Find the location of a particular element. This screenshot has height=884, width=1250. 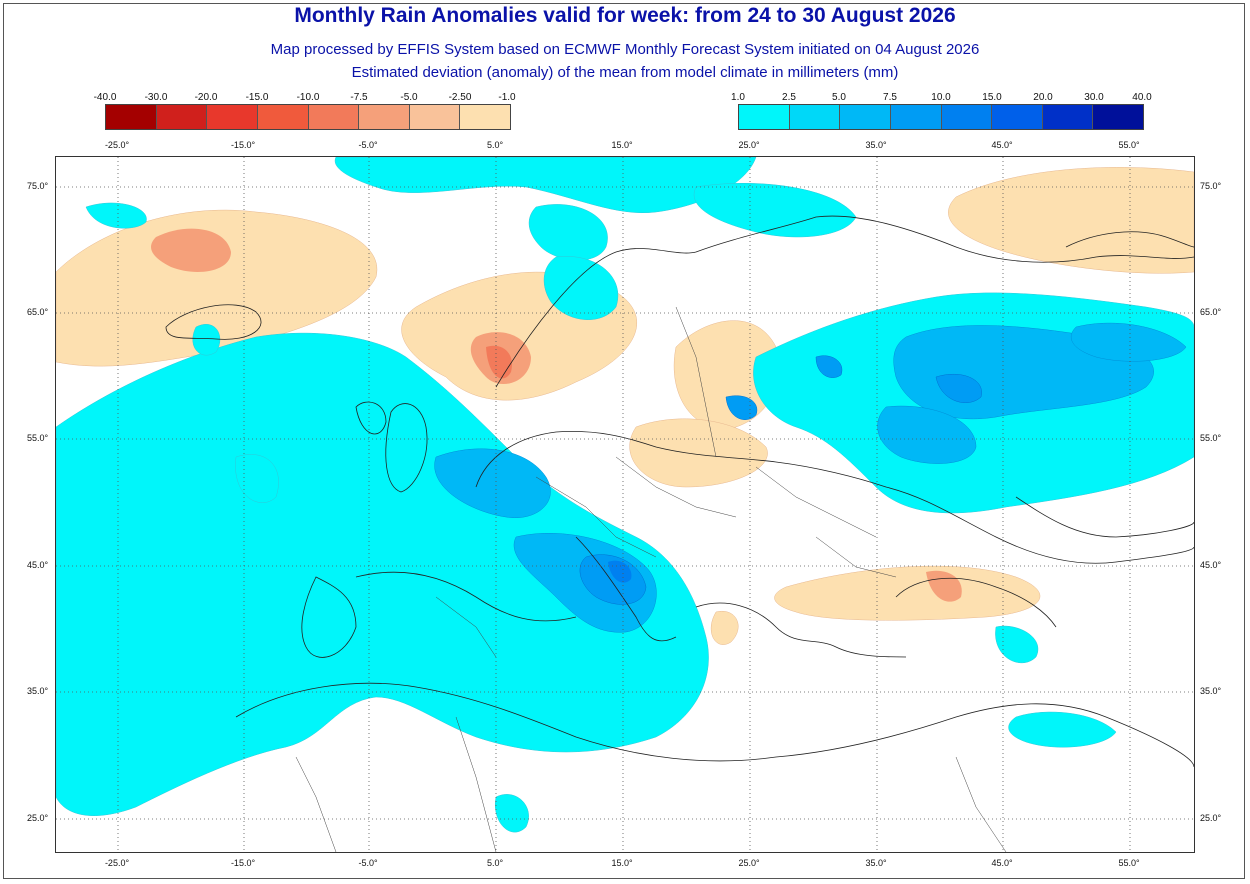

lat-label-right: 65.0° is located at coordinates (1211, 312).